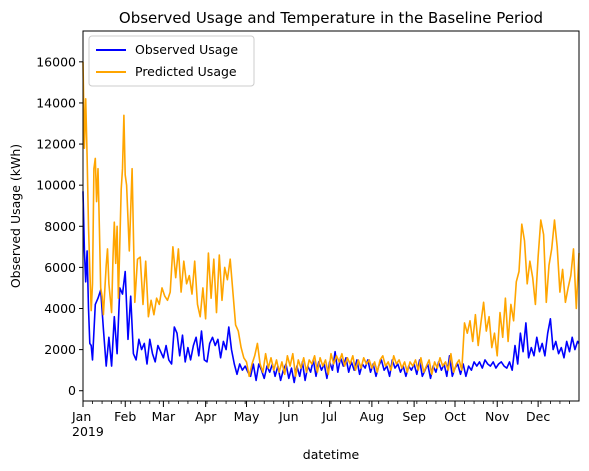 Image resolution: width=589 pixels, height=471 pixels. What do you see at coordinates (414, 416) in the screenshot?
I see `x-tick-label: Sep` at bounding box center [414, 416].